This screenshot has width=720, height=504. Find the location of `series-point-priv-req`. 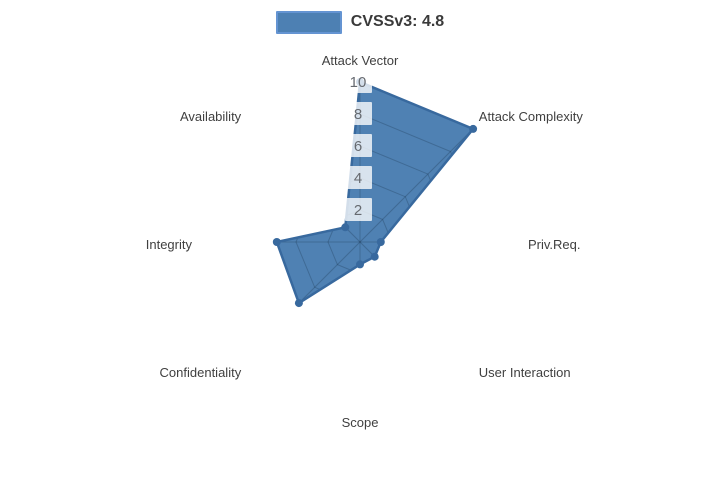

series-point-priv-req is located at coordinates (380, 242).